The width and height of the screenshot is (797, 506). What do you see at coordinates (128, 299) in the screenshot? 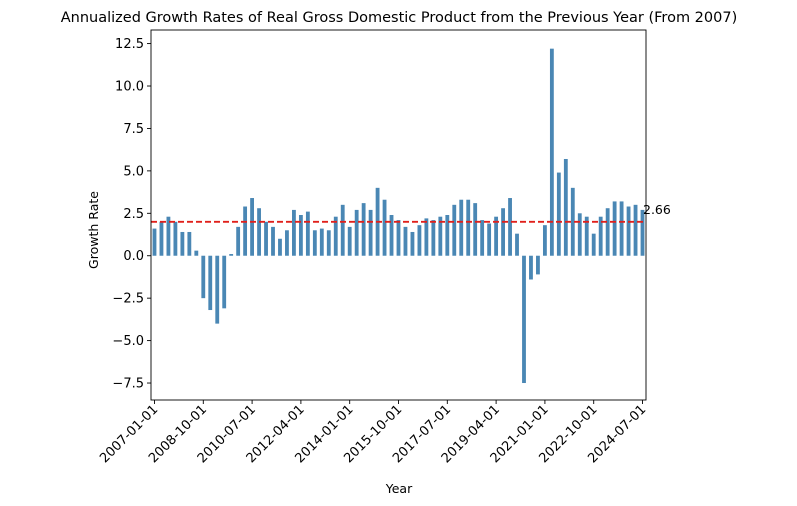
I see `y-tick-label: −2.5` at bounding box center [128, 299].